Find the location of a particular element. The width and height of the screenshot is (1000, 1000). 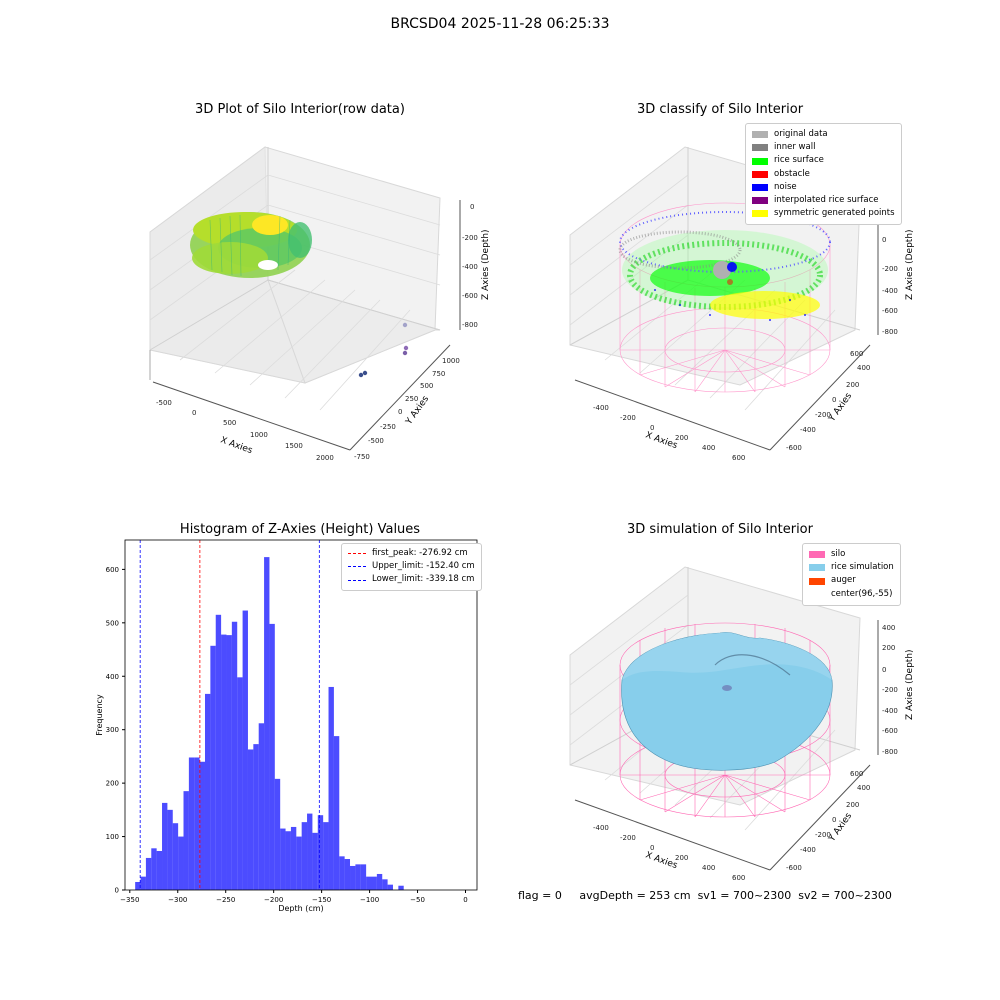

histogram-bars is located at coordinates (269, 723).